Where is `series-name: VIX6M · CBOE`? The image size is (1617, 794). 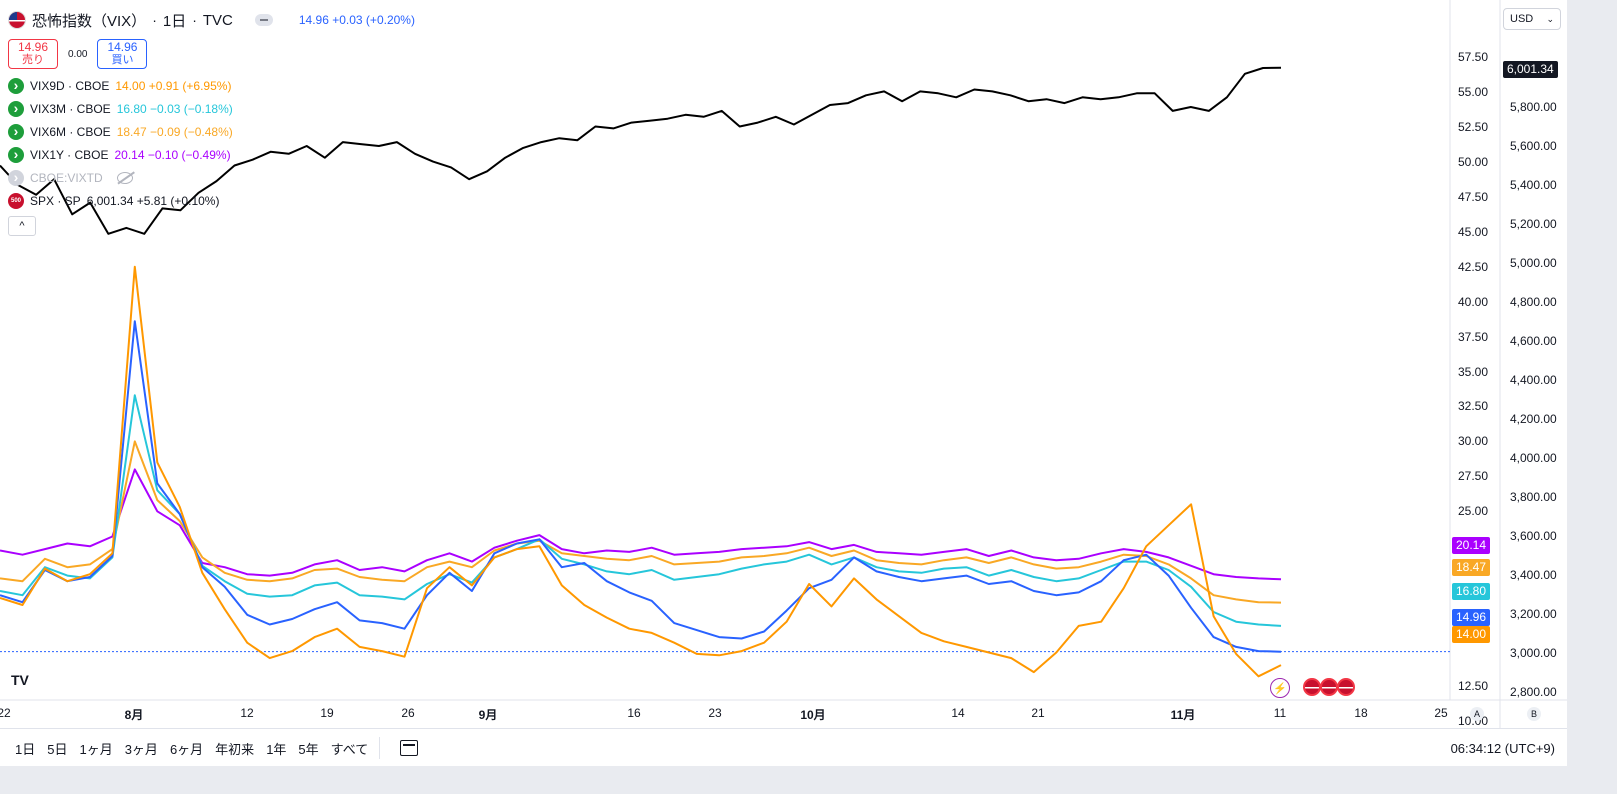
series-name: VIX6M · CBOE is located at coordinates (70, 131).